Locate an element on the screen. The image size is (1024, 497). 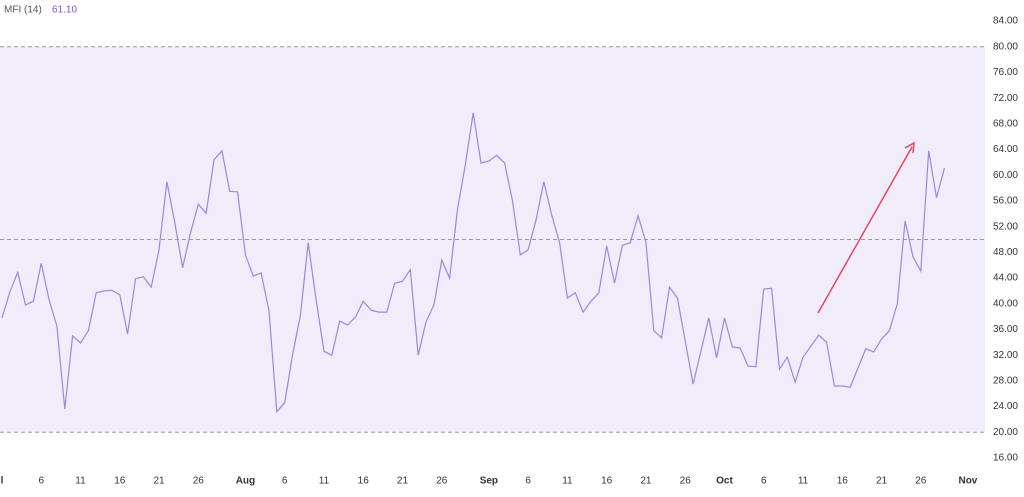
y-tick-label: 68.00 is located at coordinates (1005, 123).